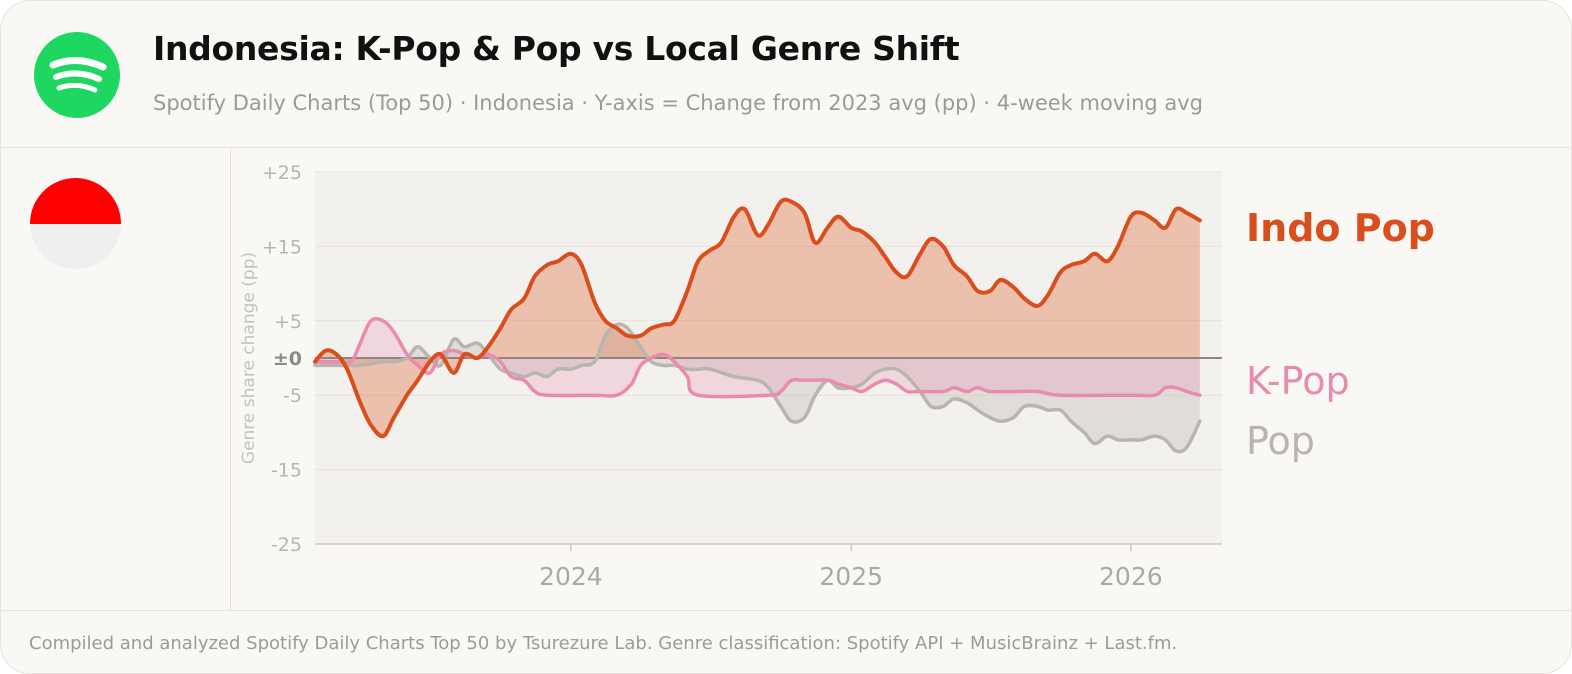 The width and height of the screenshot is (1572, 674). What do you see at coordinates (77, 75) in the screenshot?
I see `spotify-logo-icon` at bounding box center [77, 75].